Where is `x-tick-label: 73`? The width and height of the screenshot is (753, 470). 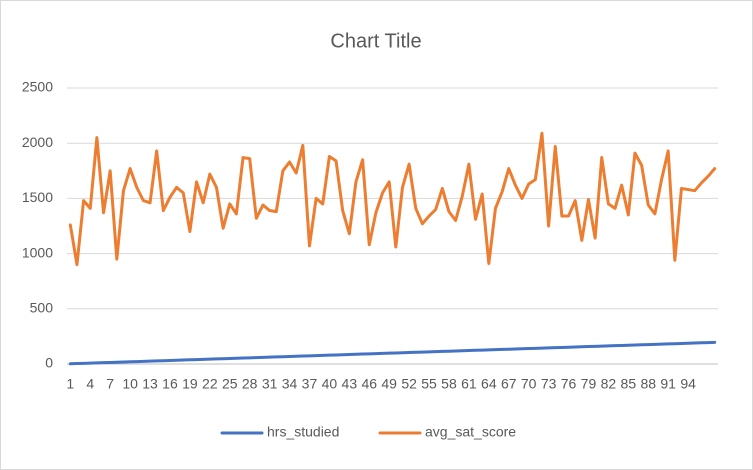
x-tick-label: 73 is located at coordinates (549, 384).